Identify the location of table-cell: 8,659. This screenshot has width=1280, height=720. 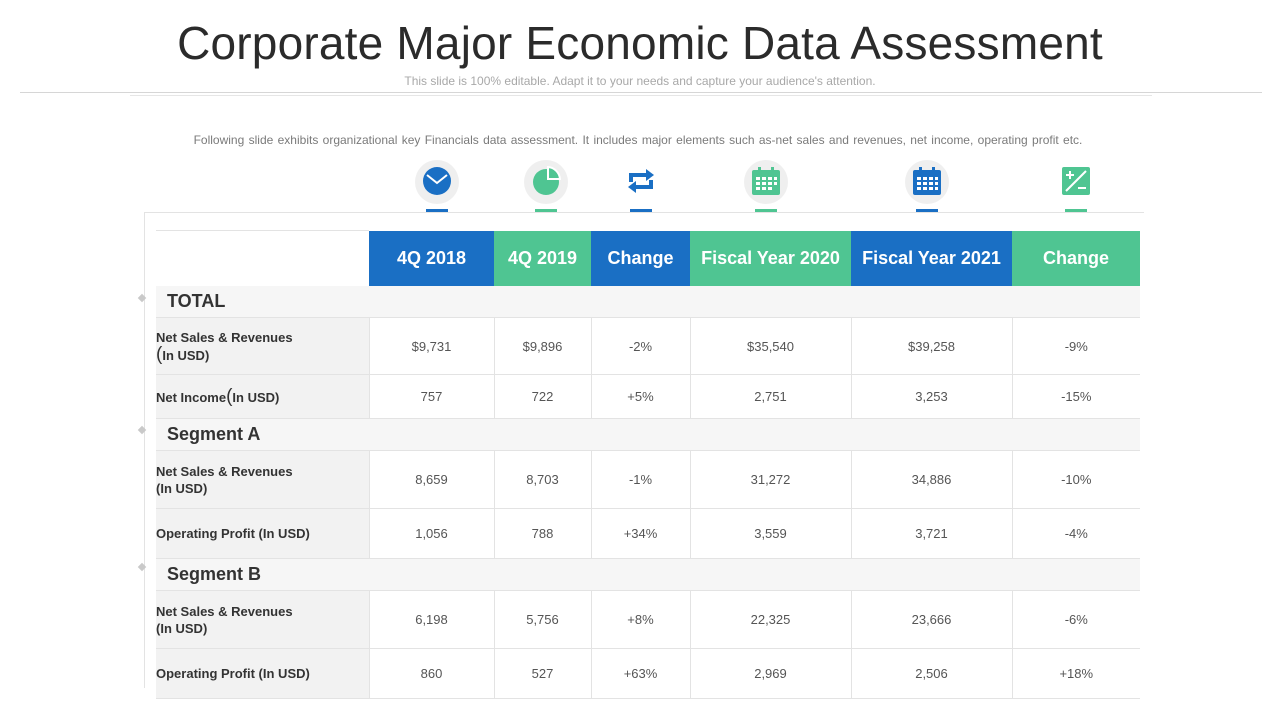
(431, 479).